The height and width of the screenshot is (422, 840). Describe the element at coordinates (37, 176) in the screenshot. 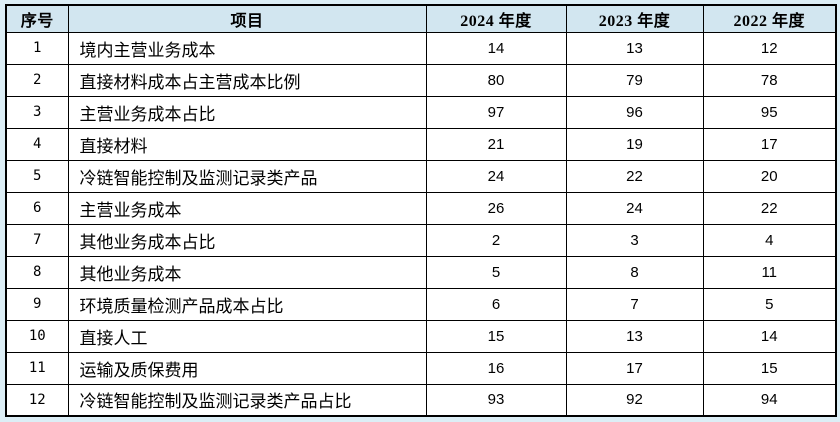

I see `cell-index: 5` at that location.